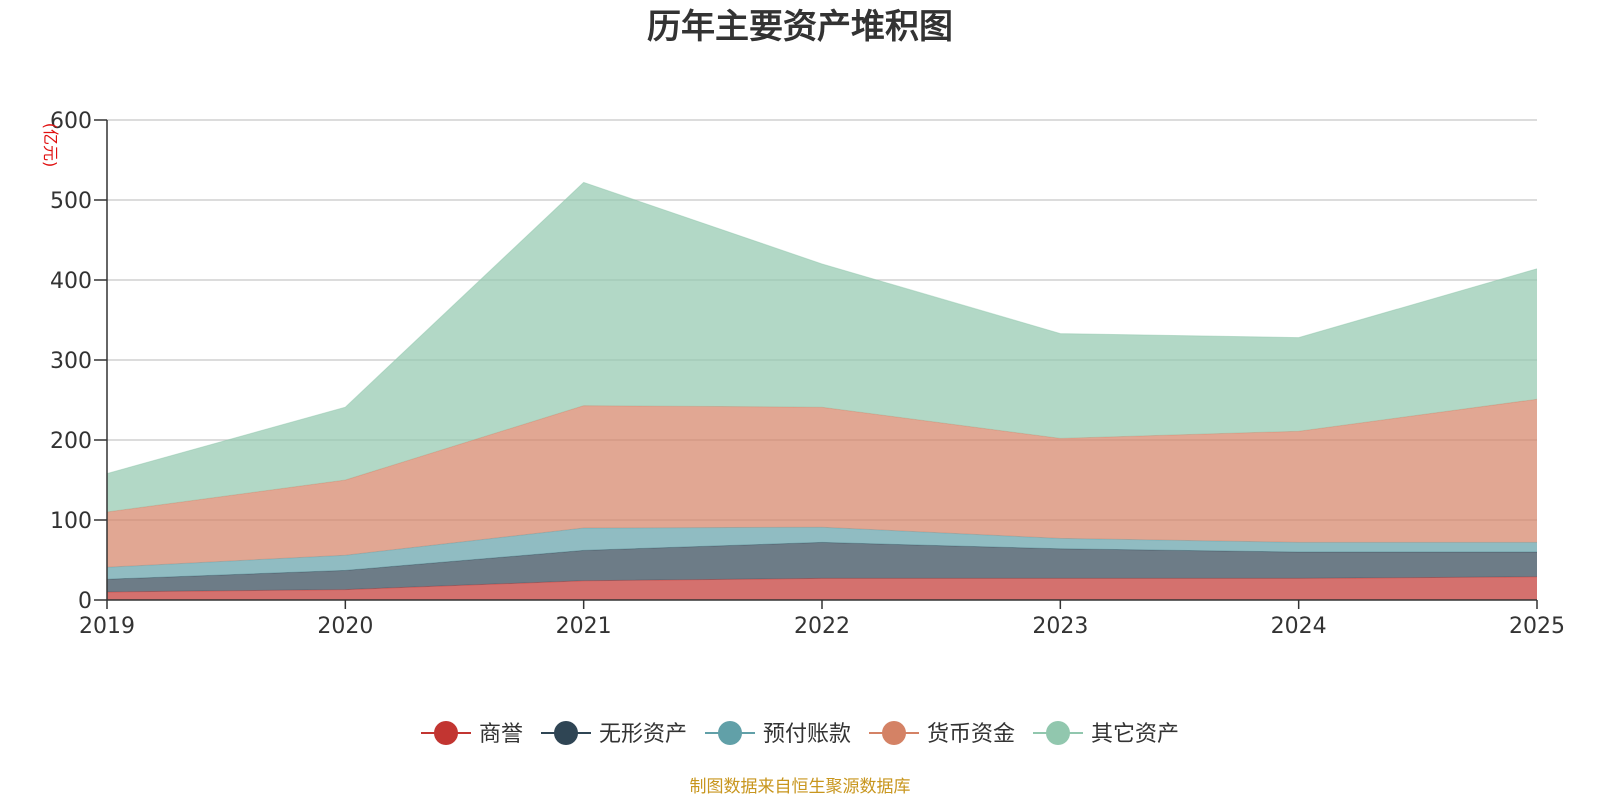 The height and width of the screenshot is (800, 1600). I want to click on y-axis-ticks: 0 100 200 300 400 500 600, so click(78, 361).